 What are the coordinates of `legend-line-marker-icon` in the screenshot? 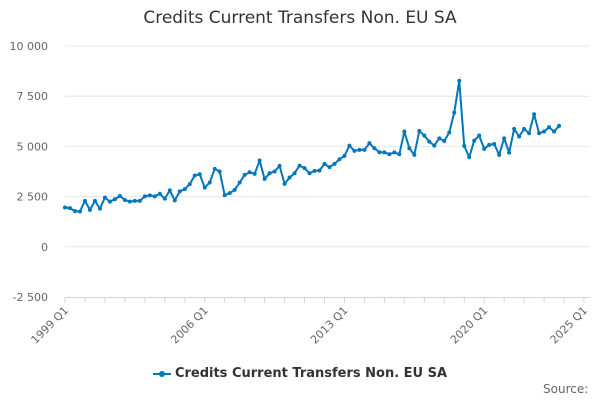 It's located at (161, 374).